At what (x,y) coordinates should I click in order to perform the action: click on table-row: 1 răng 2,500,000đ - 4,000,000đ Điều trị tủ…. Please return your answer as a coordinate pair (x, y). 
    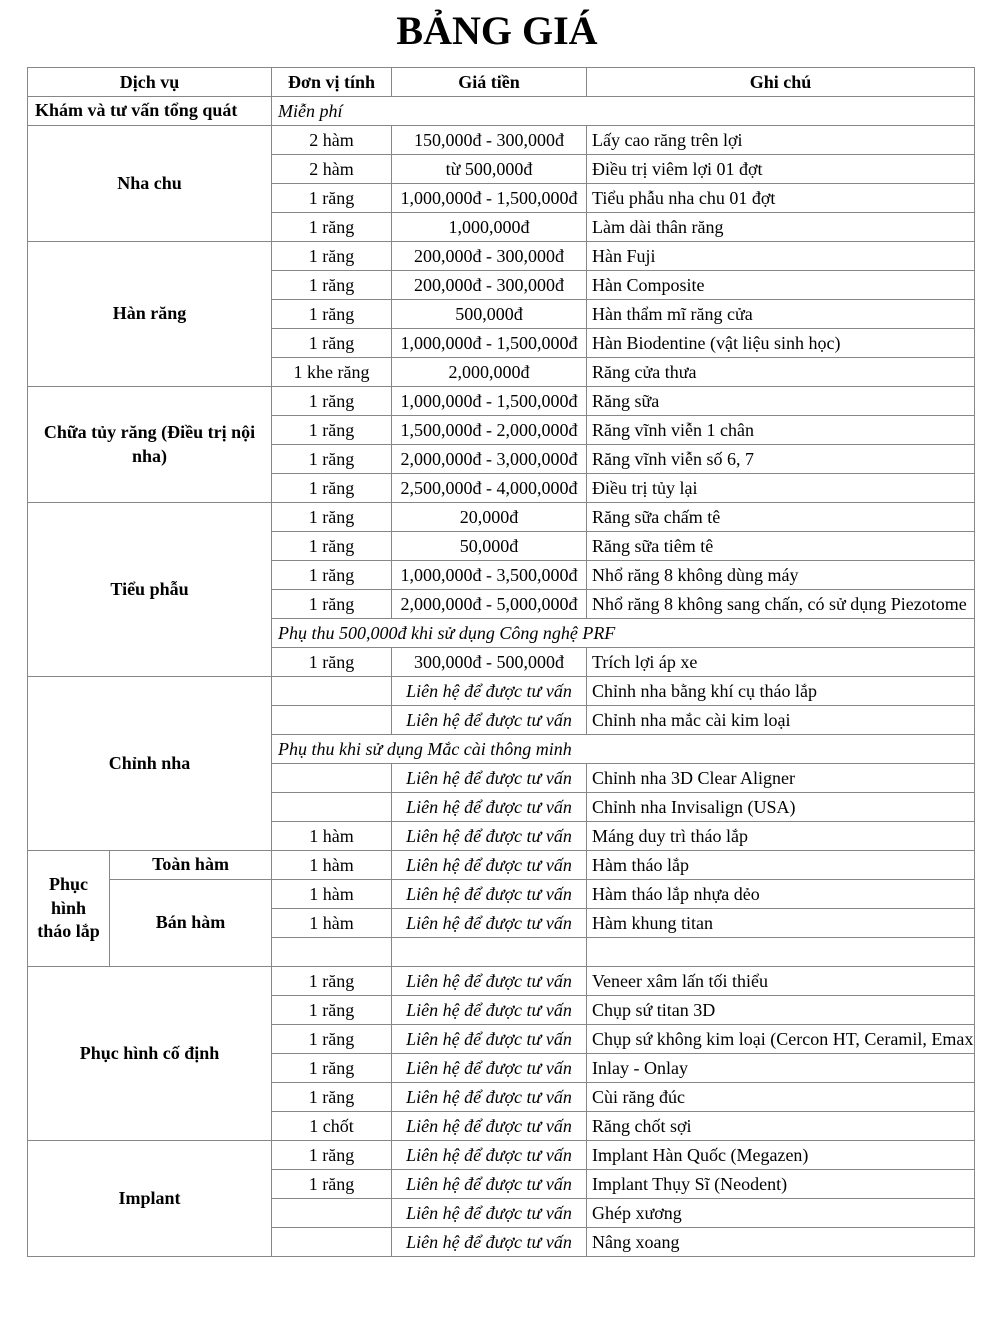
    Looking at the image, I should click on (502, 488).